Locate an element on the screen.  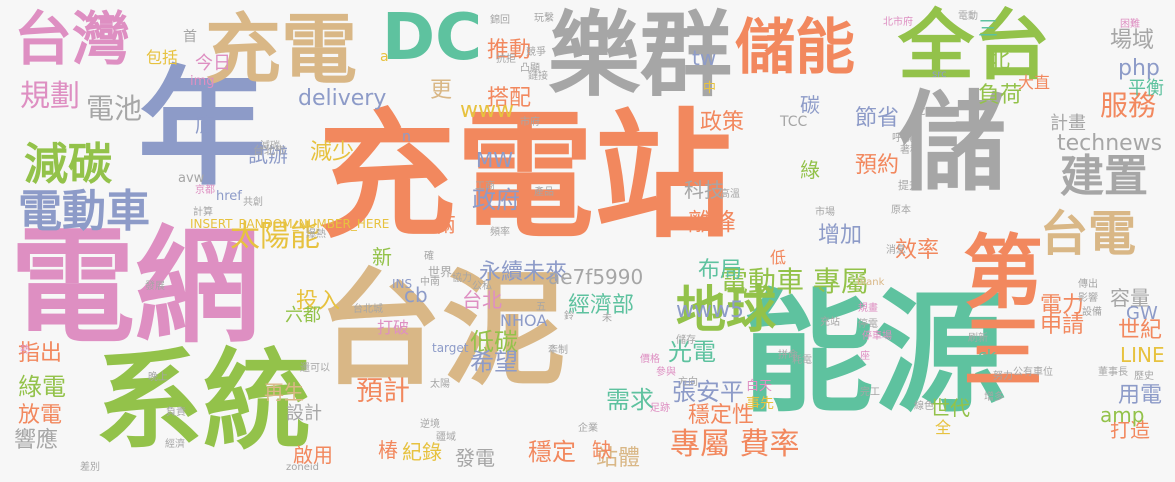
cloud-word: 布局 is located at coordinates (720, 270).